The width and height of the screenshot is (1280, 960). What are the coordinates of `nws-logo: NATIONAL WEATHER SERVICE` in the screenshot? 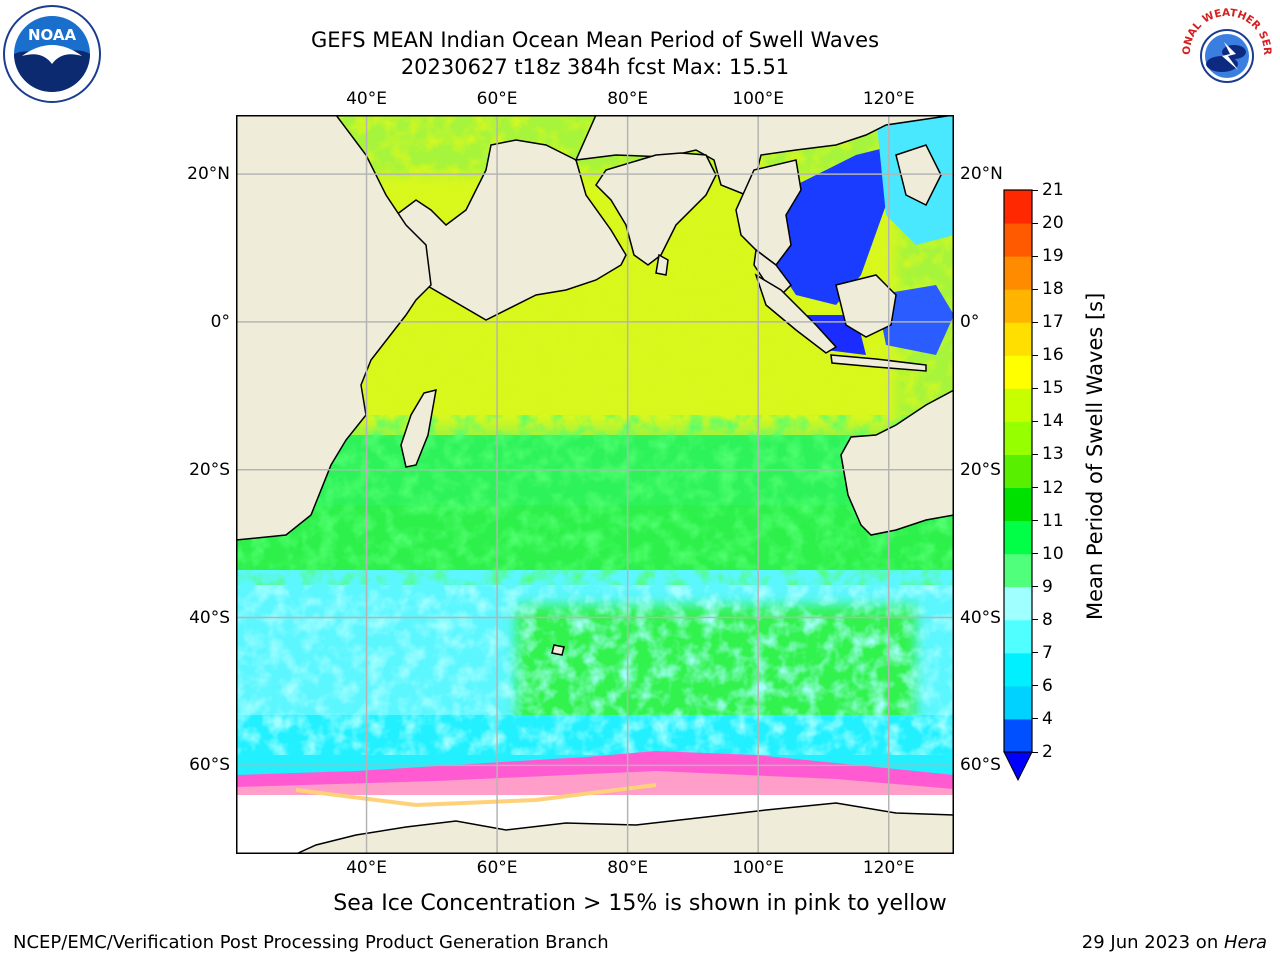 It's located at (1226, 52).